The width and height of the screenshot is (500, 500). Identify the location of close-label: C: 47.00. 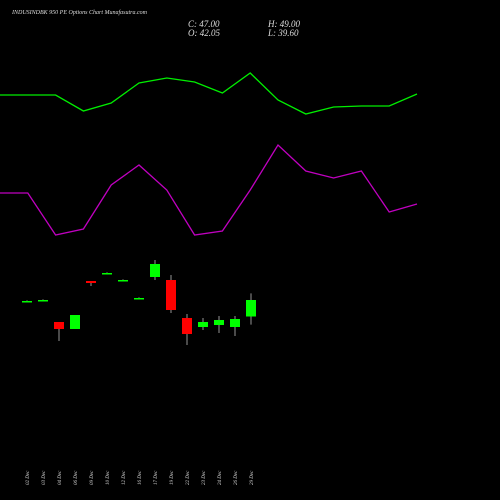
(204, 24).